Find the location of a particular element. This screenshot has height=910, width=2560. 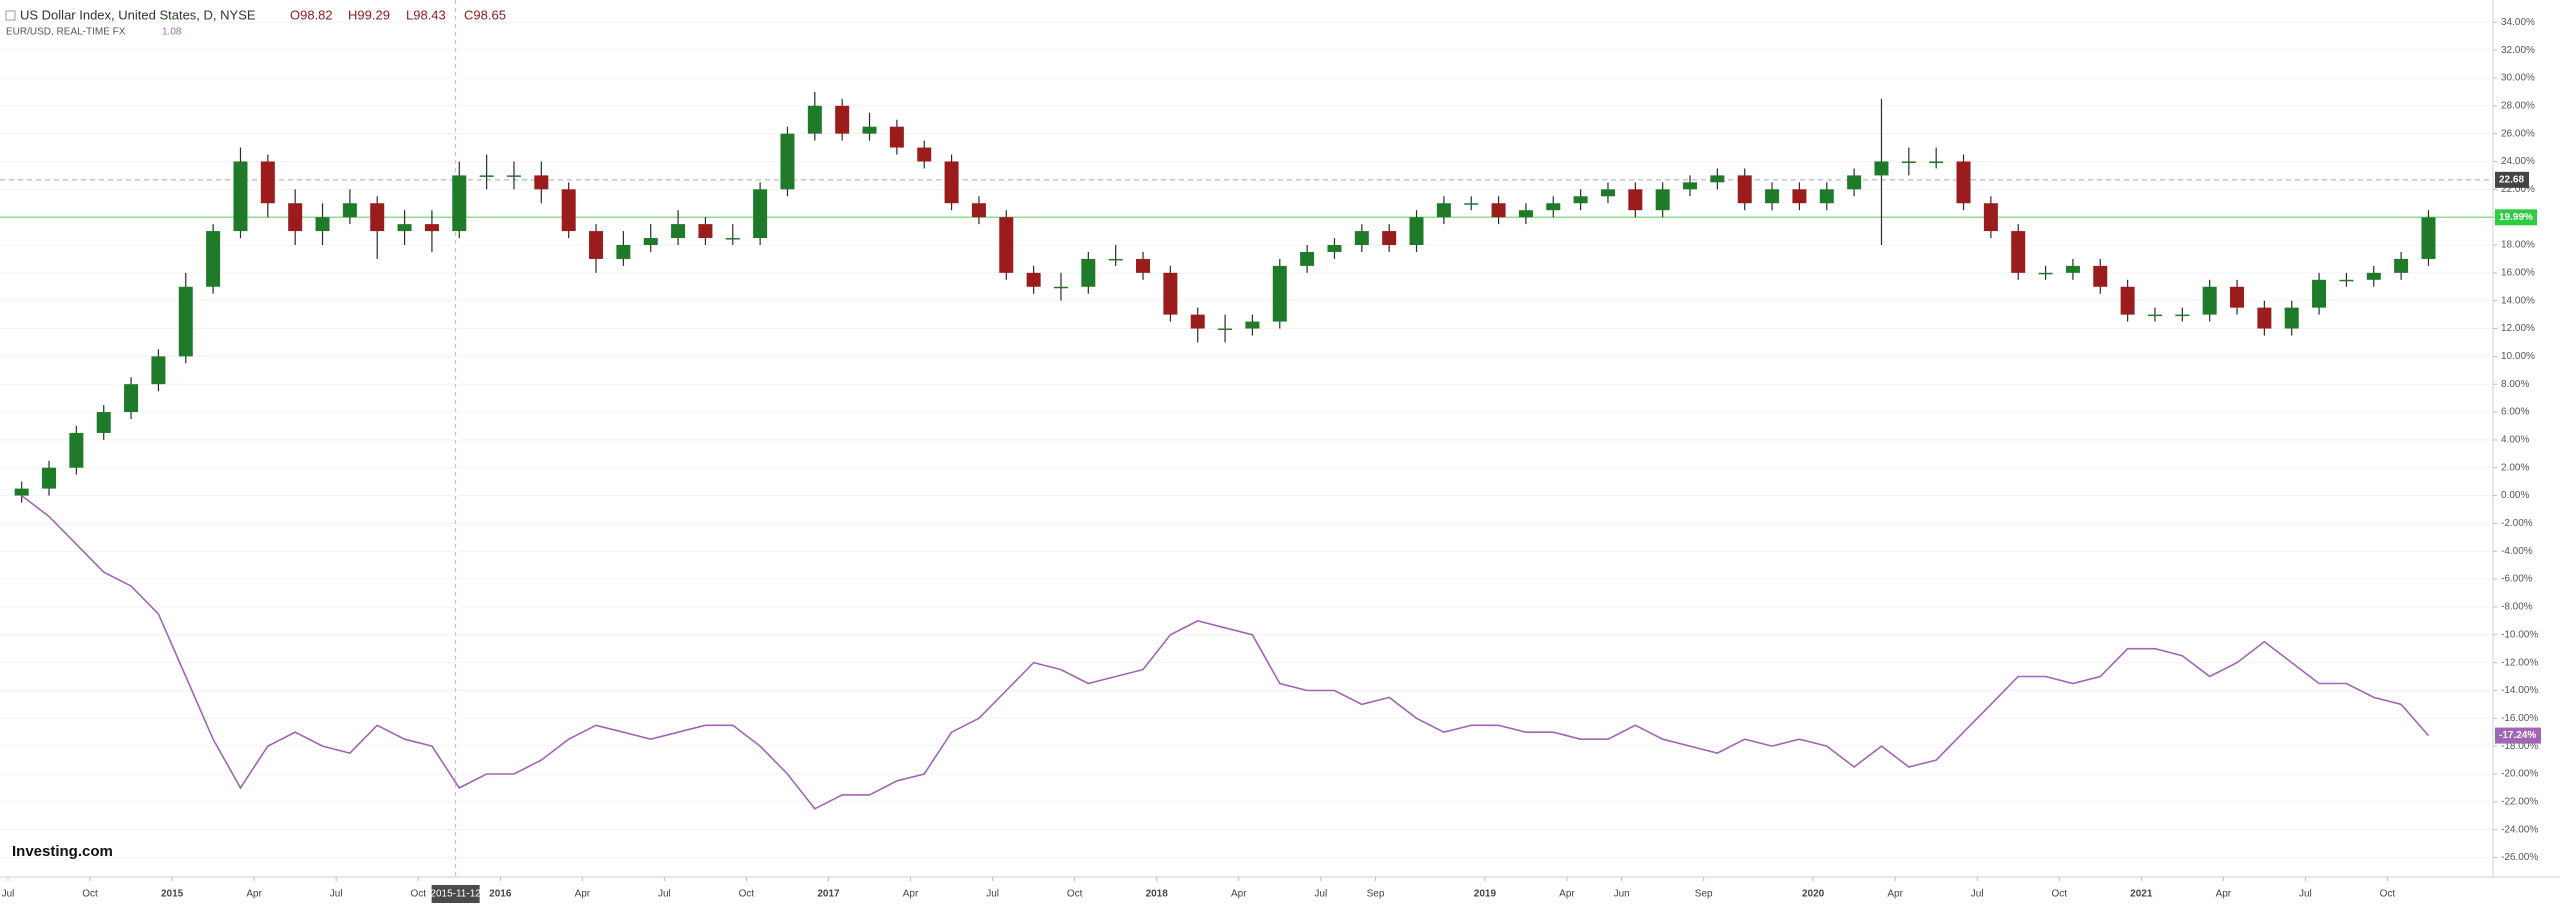

y-tick-label: 16.00% is located at coordinates (2518, 272).